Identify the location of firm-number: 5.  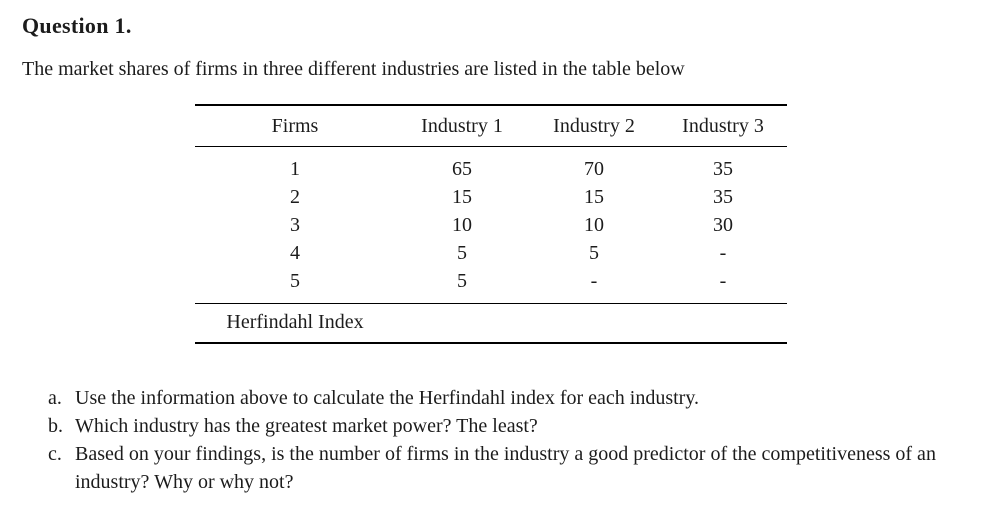
(295, 281).